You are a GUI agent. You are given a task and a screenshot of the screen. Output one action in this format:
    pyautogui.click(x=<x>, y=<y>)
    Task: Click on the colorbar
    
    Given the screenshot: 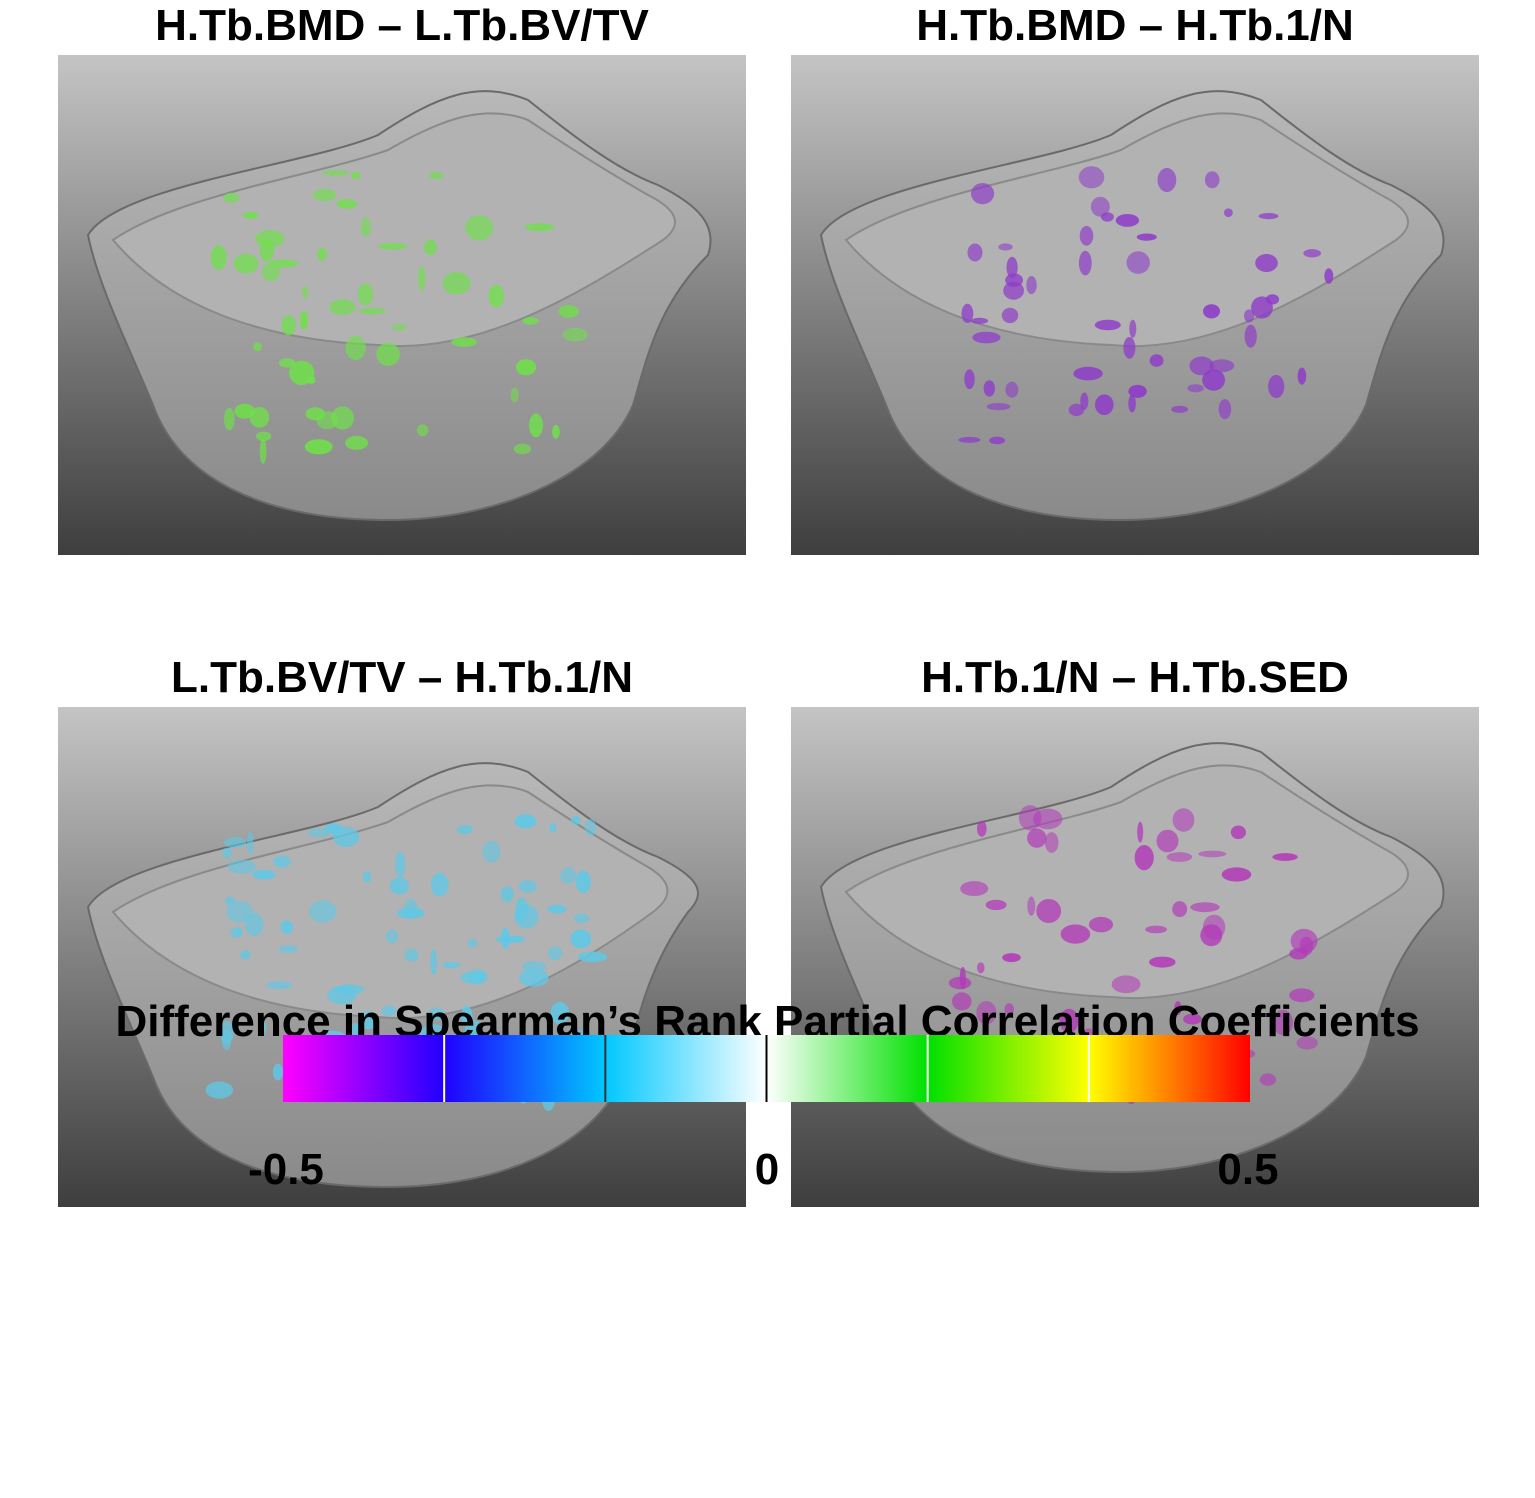 What is the action you would take?
    pyautogui.click(x=766, y=1068)
    